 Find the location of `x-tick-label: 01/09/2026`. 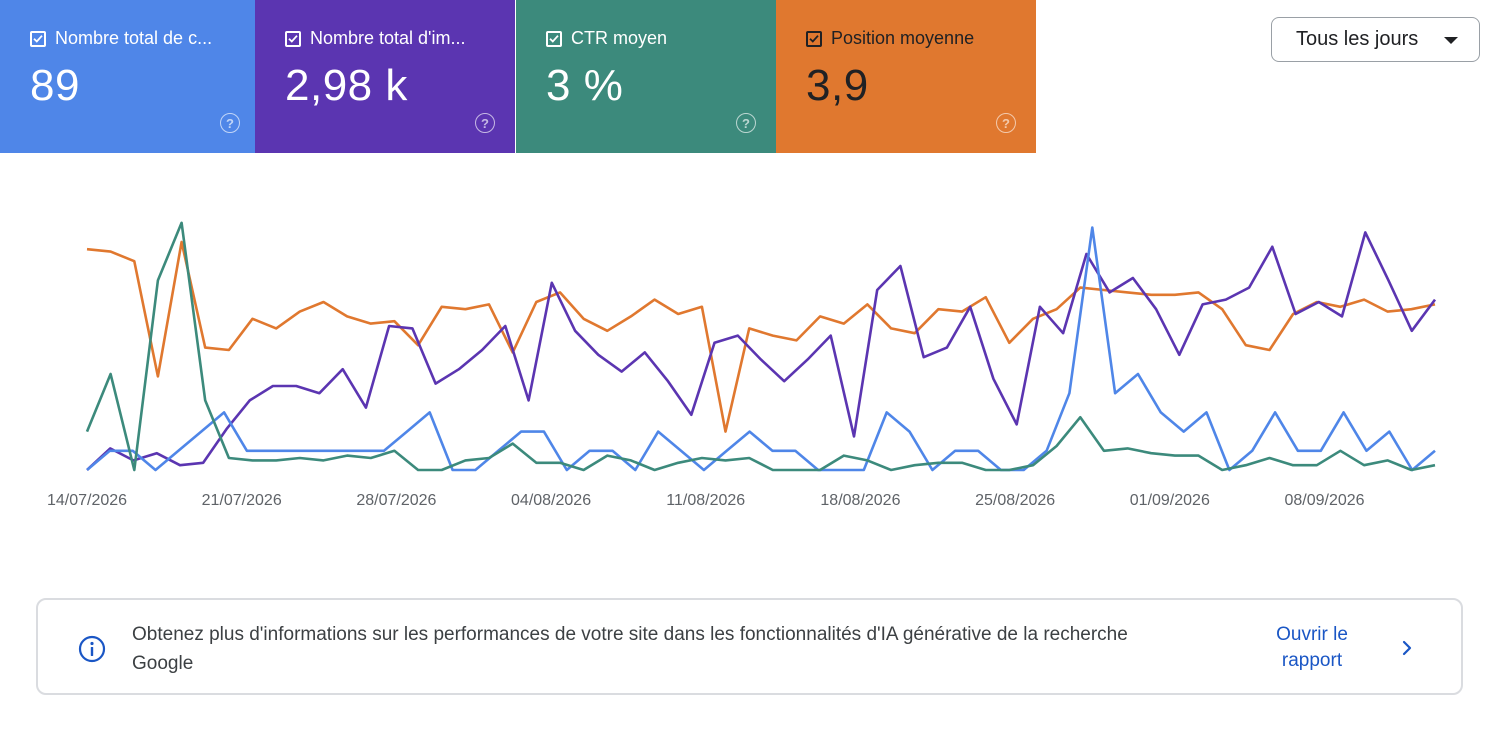

x-tick-label: 01/09/2026 is located at coordinates (1170, 500).